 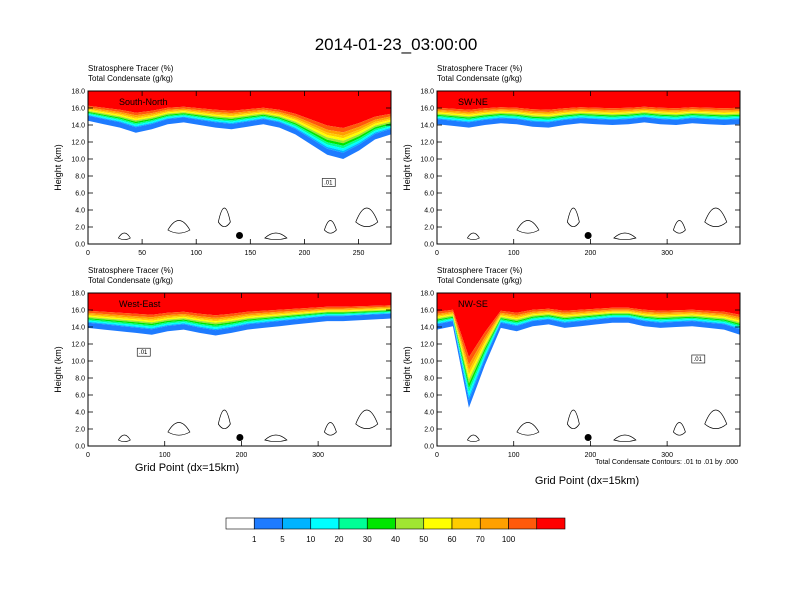 What do you see at coordinates (142, 253) in the screenshot?
I see `x-tick-label: 50` at bounding box center [142, 253].